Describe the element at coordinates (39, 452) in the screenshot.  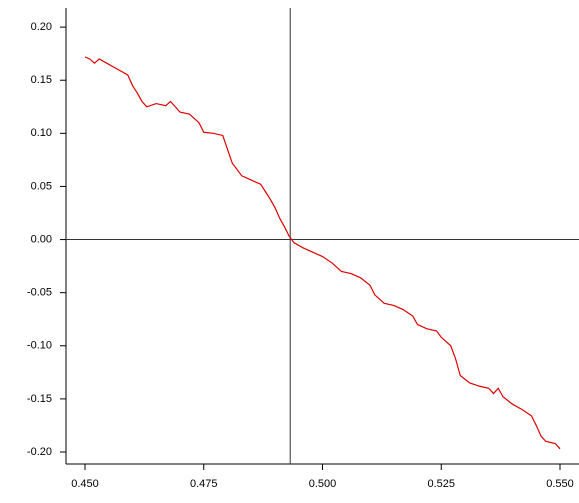
I see `y-tick-label: -0.20` at that location.